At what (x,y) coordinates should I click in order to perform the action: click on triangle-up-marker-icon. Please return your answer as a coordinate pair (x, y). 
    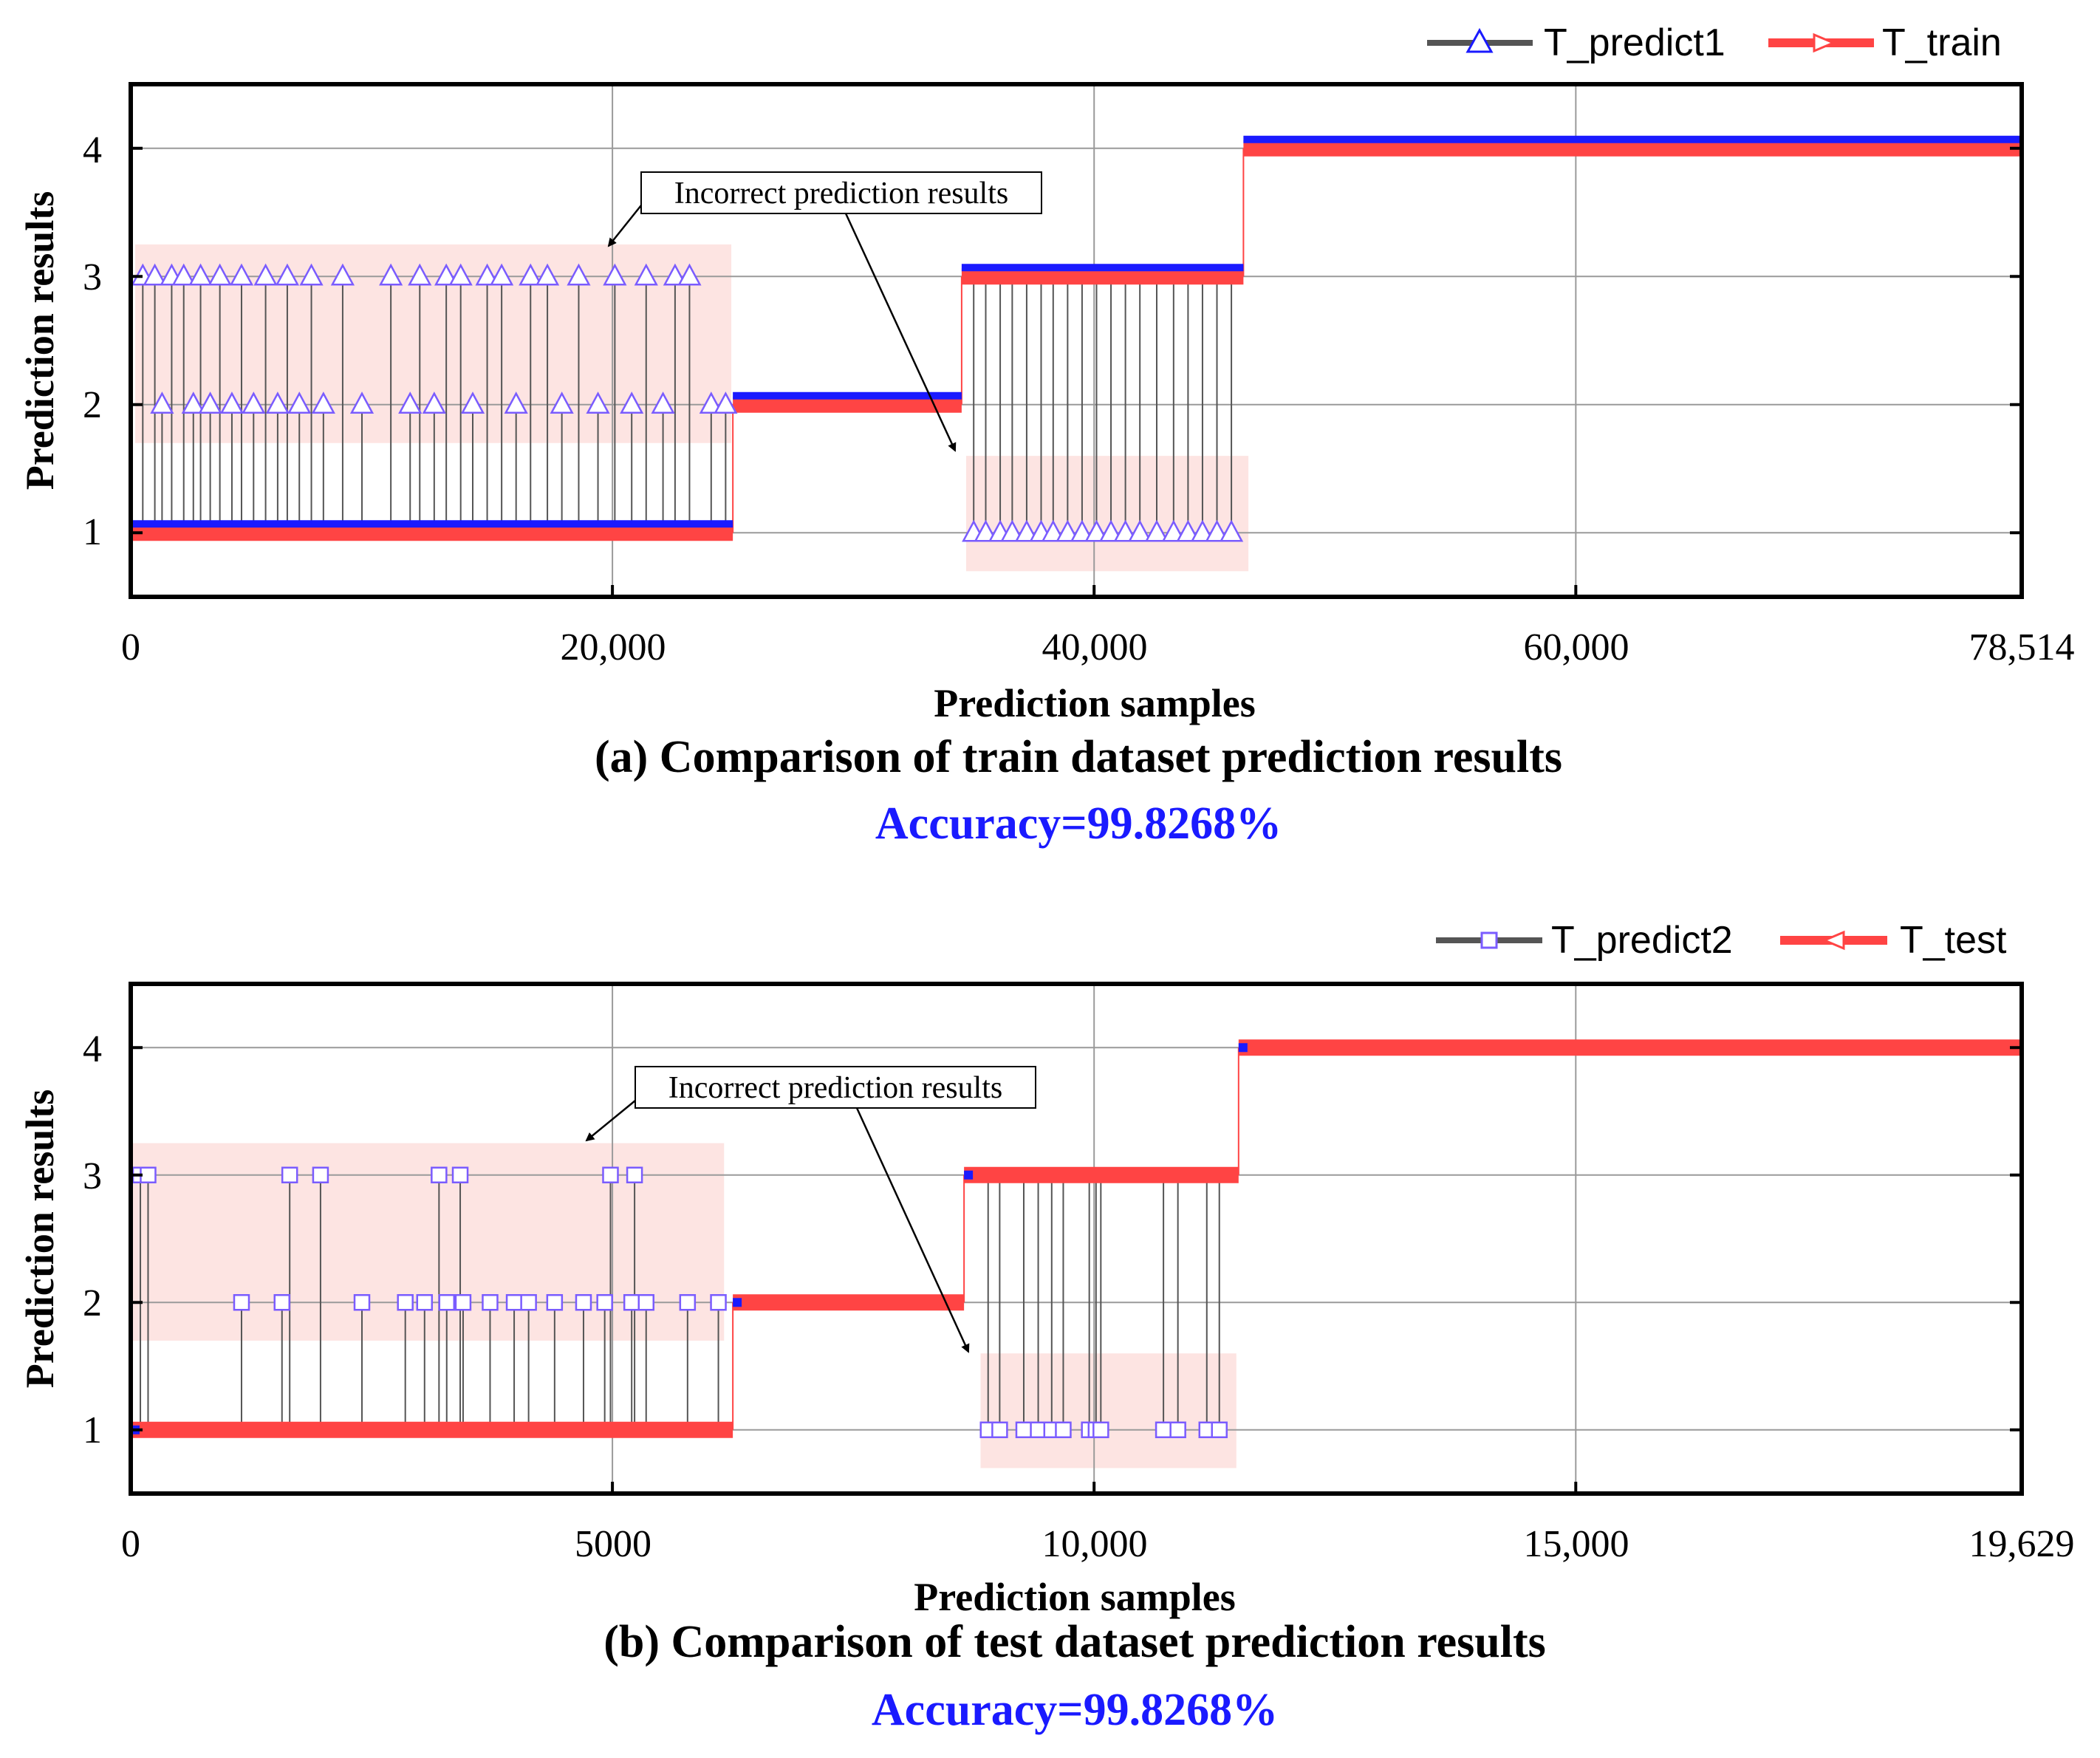
    Looking at the image, I should click on (1479, 40).